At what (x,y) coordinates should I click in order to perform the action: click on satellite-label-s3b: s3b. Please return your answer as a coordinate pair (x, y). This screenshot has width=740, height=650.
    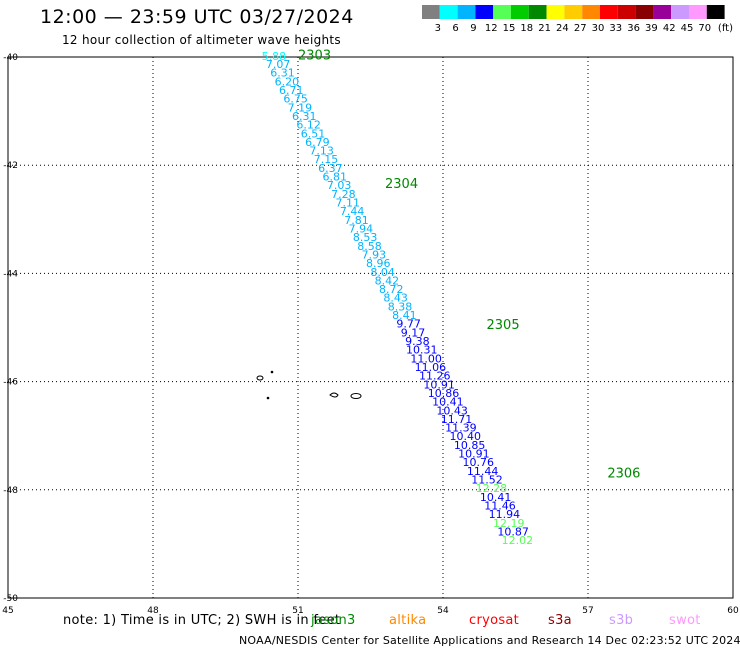
    Looking at the image, I should click on (621, 620).